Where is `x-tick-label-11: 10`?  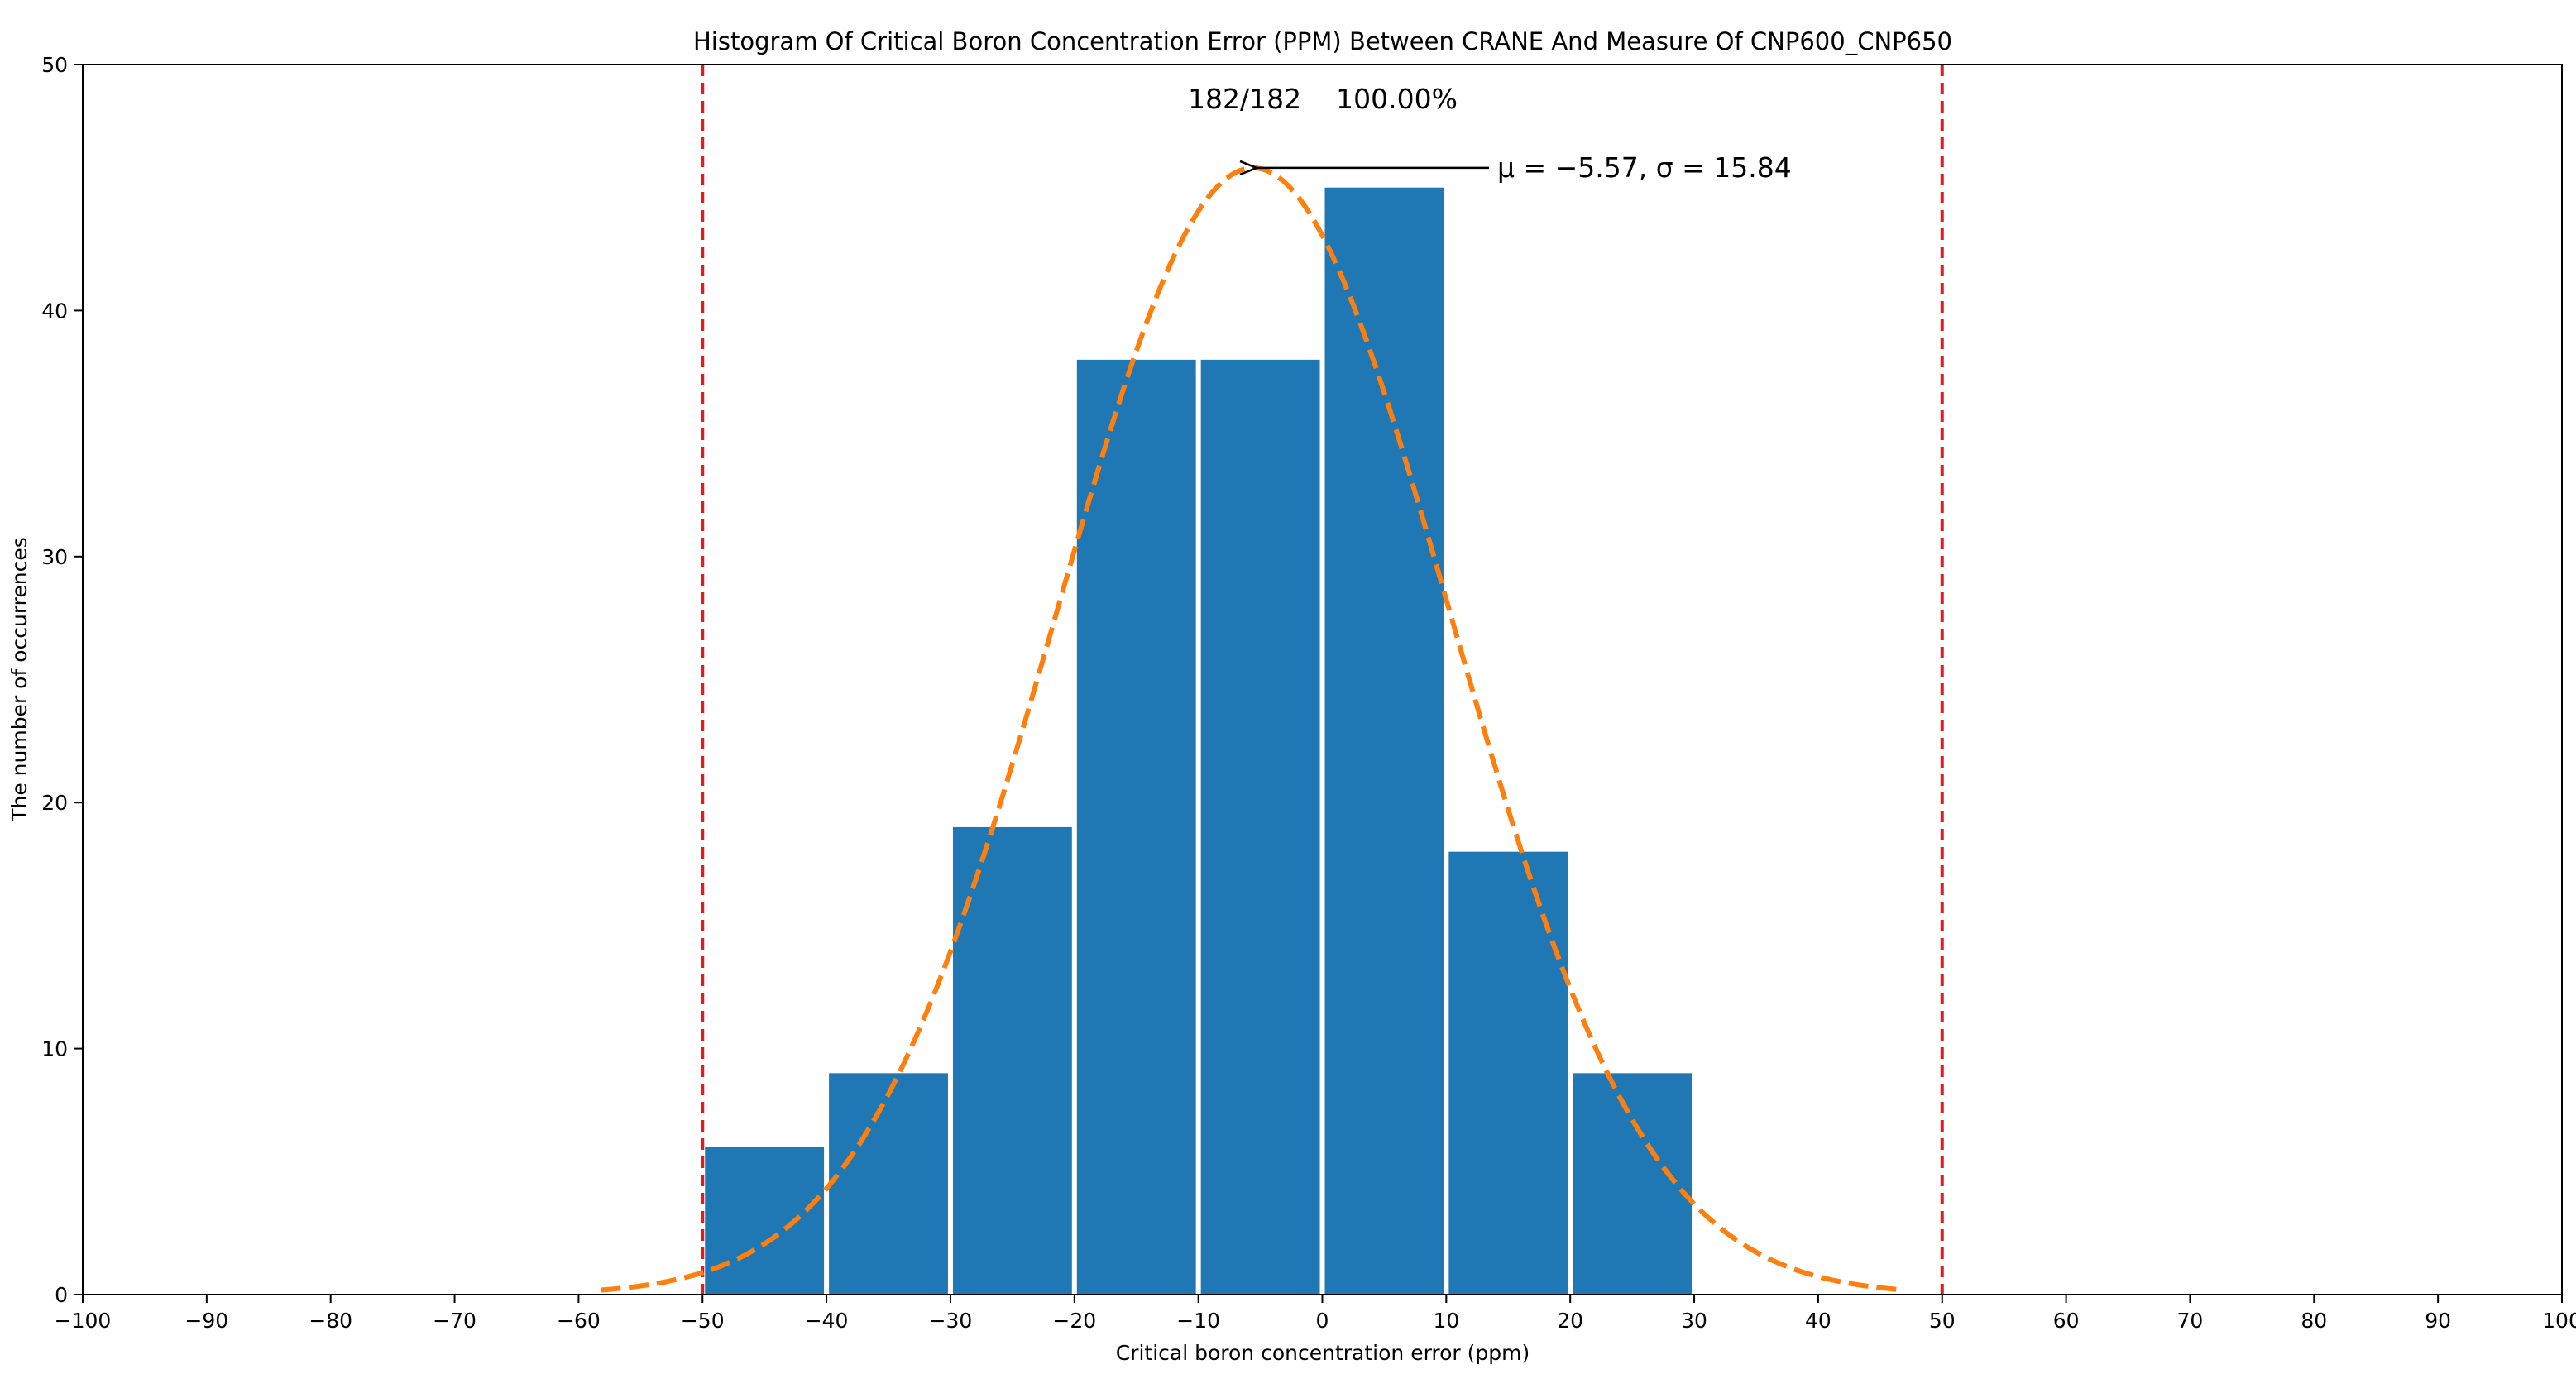 x-tick-label-11: 10 is located at coordinates (1446, 1321).